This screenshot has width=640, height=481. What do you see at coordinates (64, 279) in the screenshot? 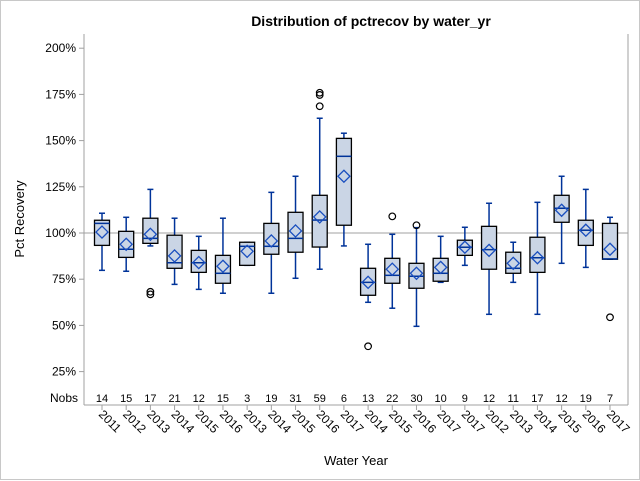
I see `y-tick-label: 75%` at bounding box center [64, 279].